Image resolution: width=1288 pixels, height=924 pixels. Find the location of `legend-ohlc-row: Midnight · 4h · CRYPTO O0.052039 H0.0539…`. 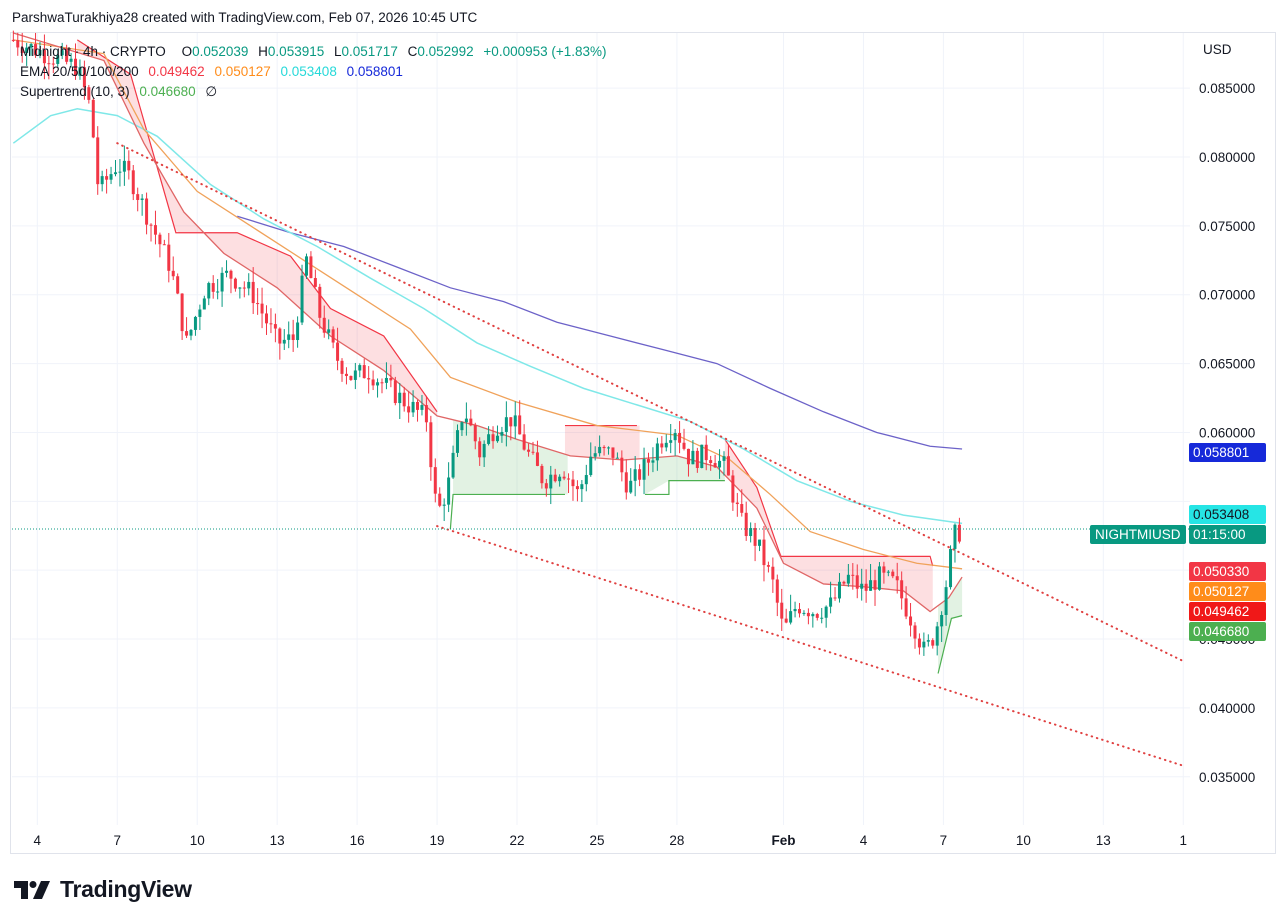

legend-ohlc-row: Midnight · 4h · CRYPTO O0.052039 H0.0539… is located at coordinates (313, 52).